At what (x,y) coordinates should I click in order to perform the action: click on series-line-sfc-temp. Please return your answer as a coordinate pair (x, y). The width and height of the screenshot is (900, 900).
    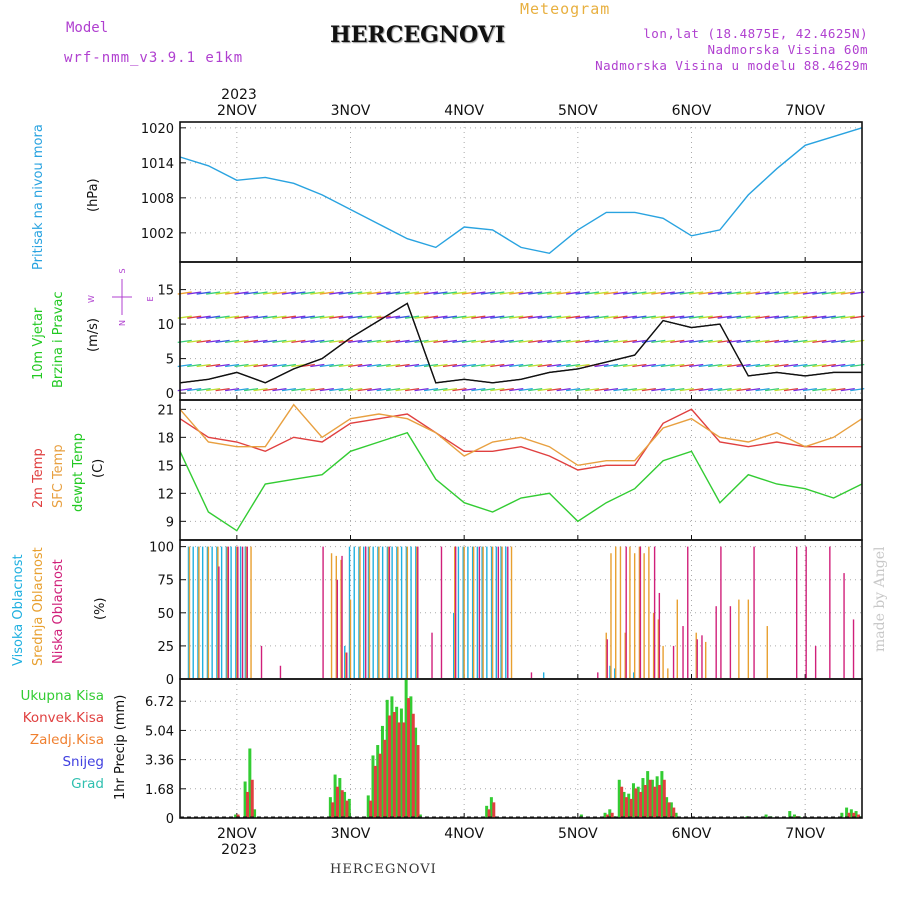
    Looking at the image, I should click on (521, 435).